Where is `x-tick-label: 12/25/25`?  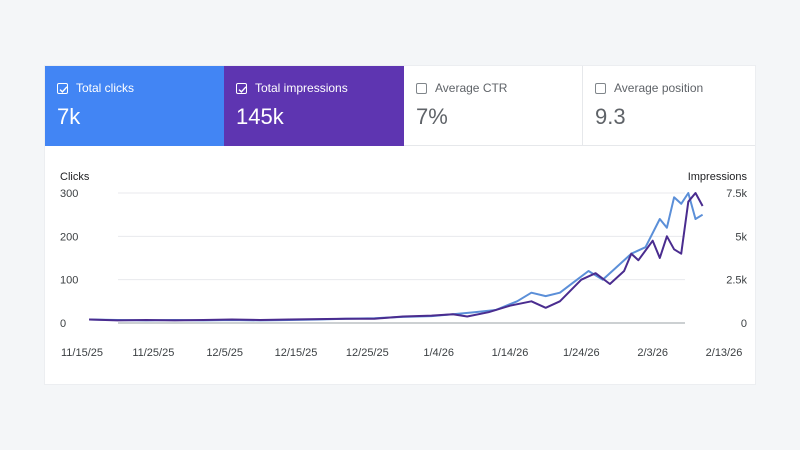 x-tick-label: 12/25/25 is located at coordinates (367, 353).